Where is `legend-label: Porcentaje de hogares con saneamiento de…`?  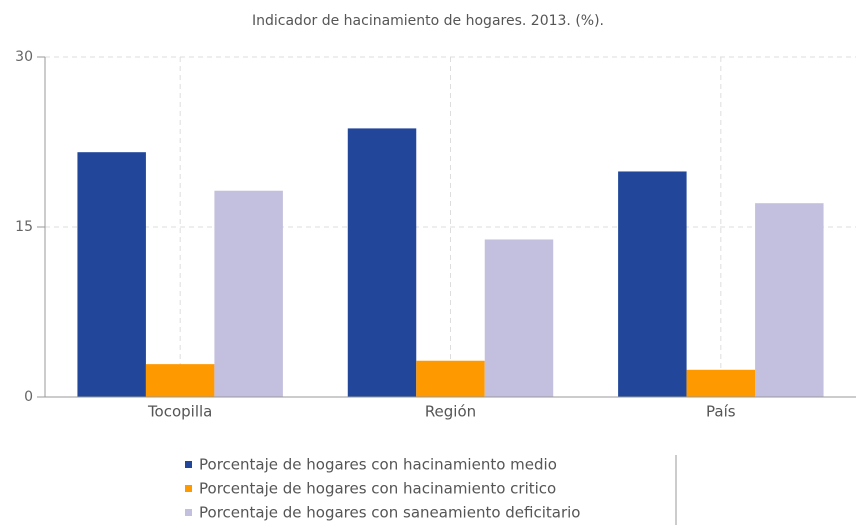 legend-label: Porcentaje de hogares con saneamiento de… is located at coordinates (389, 513).